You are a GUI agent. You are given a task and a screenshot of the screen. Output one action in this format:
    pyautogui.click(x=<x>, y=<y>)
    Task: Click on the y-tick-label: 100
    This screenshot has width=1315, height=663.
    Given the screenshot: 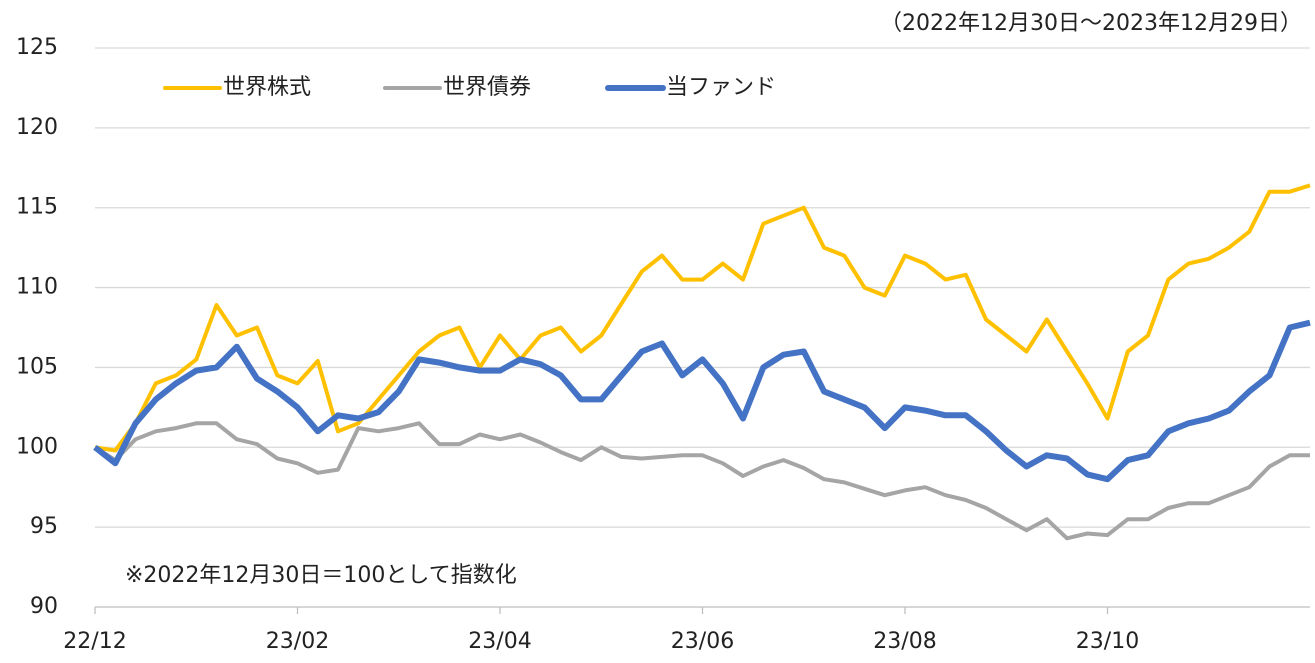 What is the action you would take?
    pyautogui.click(x=37, y=446)
    